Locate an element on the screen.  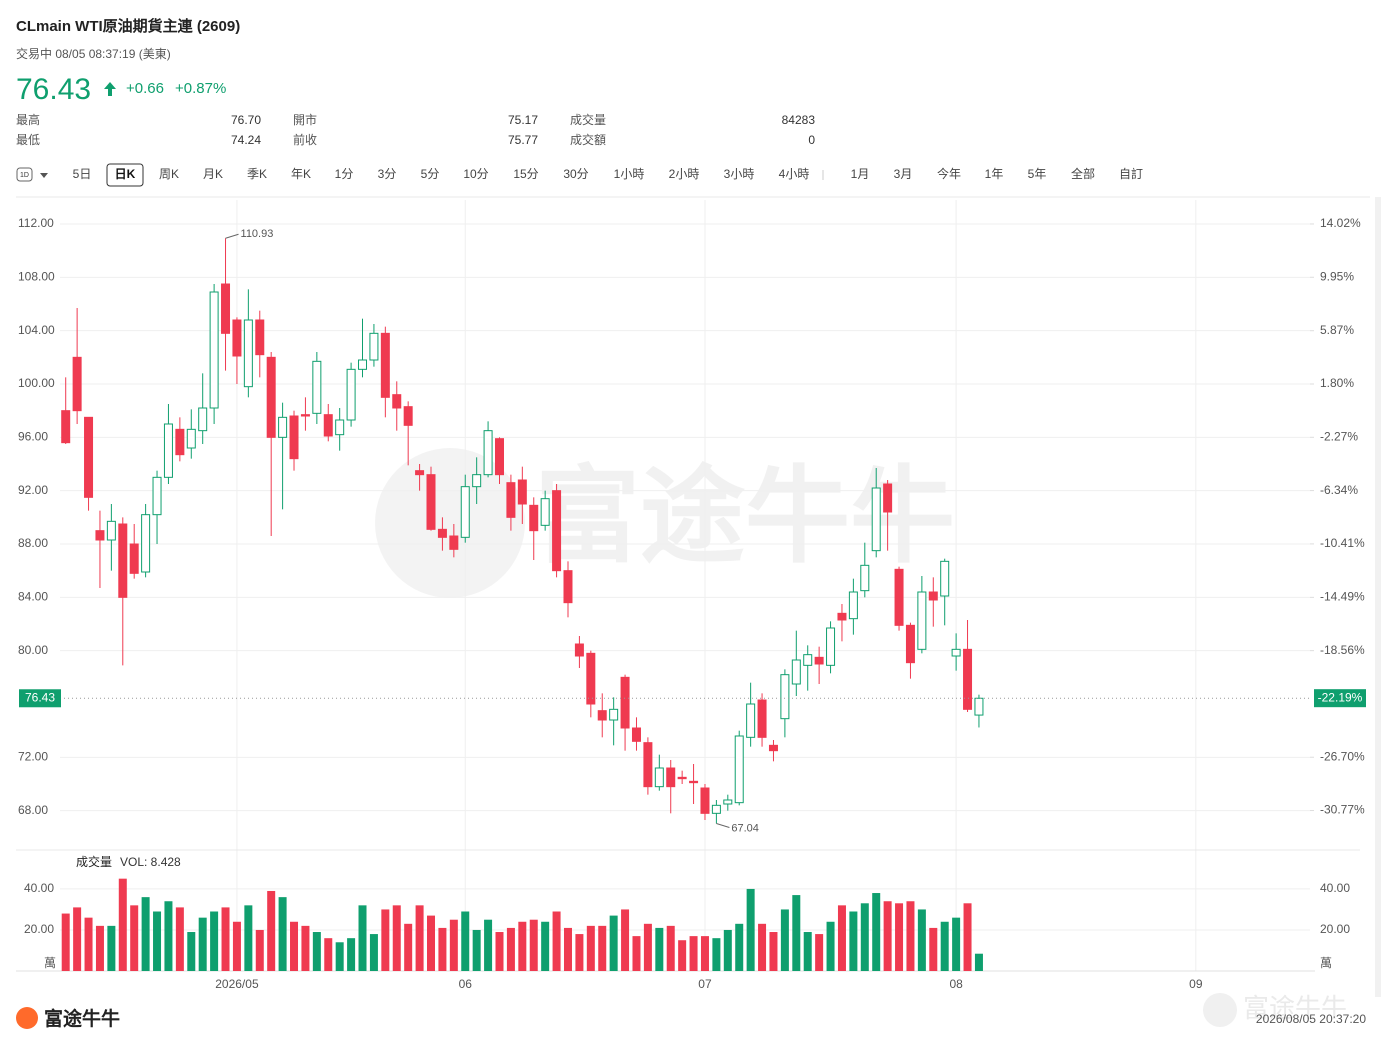
tab: 3月 is located at coordinates (903, 174).